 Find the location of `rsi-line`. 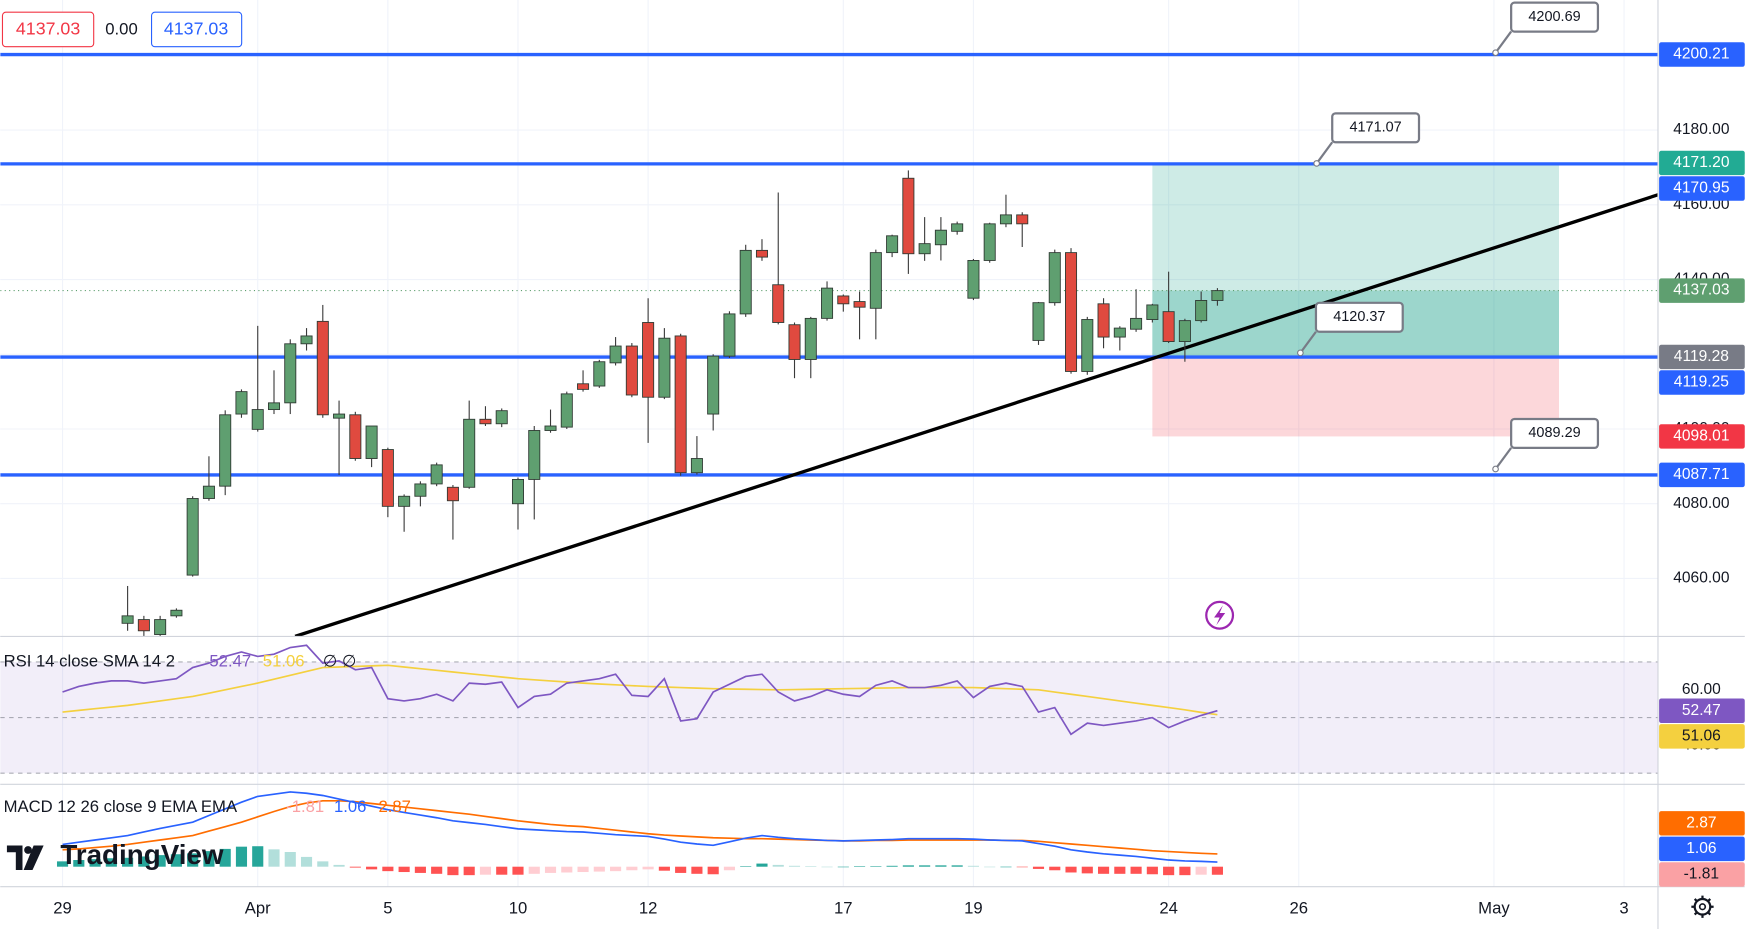

rsi-line is located at coordinates (640, 690).